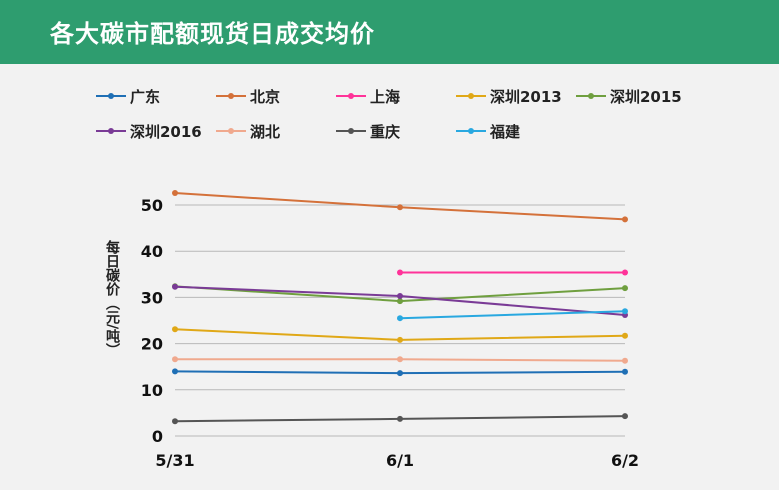 This screenshot has width=779, height=490. What do you see at coordinates (385, 96) in the screenshot?
I see `legend-label: 上海` at bounding box center [385, 96].